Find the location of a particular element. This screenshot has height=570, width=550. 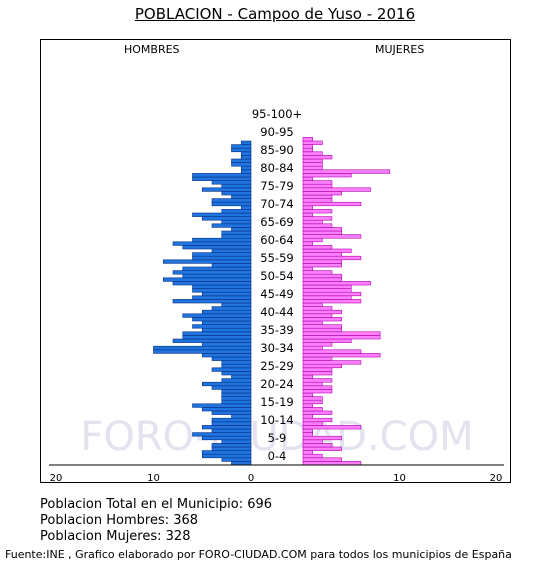

hombres-header: HOMBRES is located at coordinates (152, 49).